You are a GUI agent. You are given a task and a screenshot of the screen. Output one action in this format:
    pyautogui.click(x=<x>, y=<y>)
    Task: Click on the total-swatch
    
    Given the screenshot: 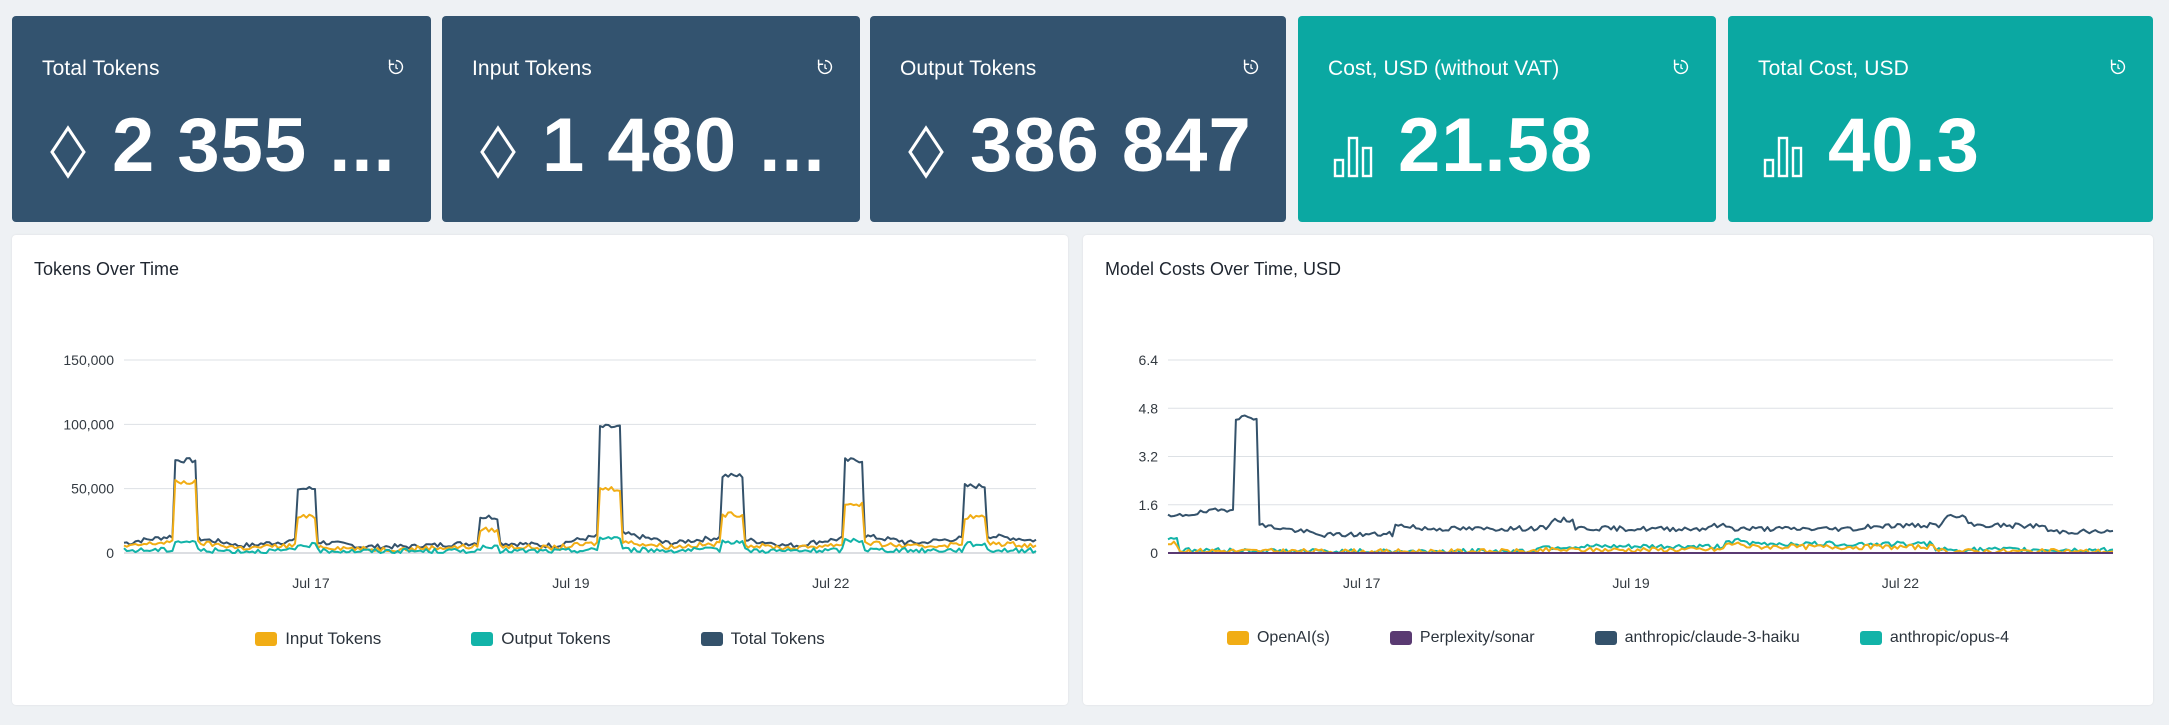 What is the action you would take?
    pyautogui.click(x=711, y=639)
    